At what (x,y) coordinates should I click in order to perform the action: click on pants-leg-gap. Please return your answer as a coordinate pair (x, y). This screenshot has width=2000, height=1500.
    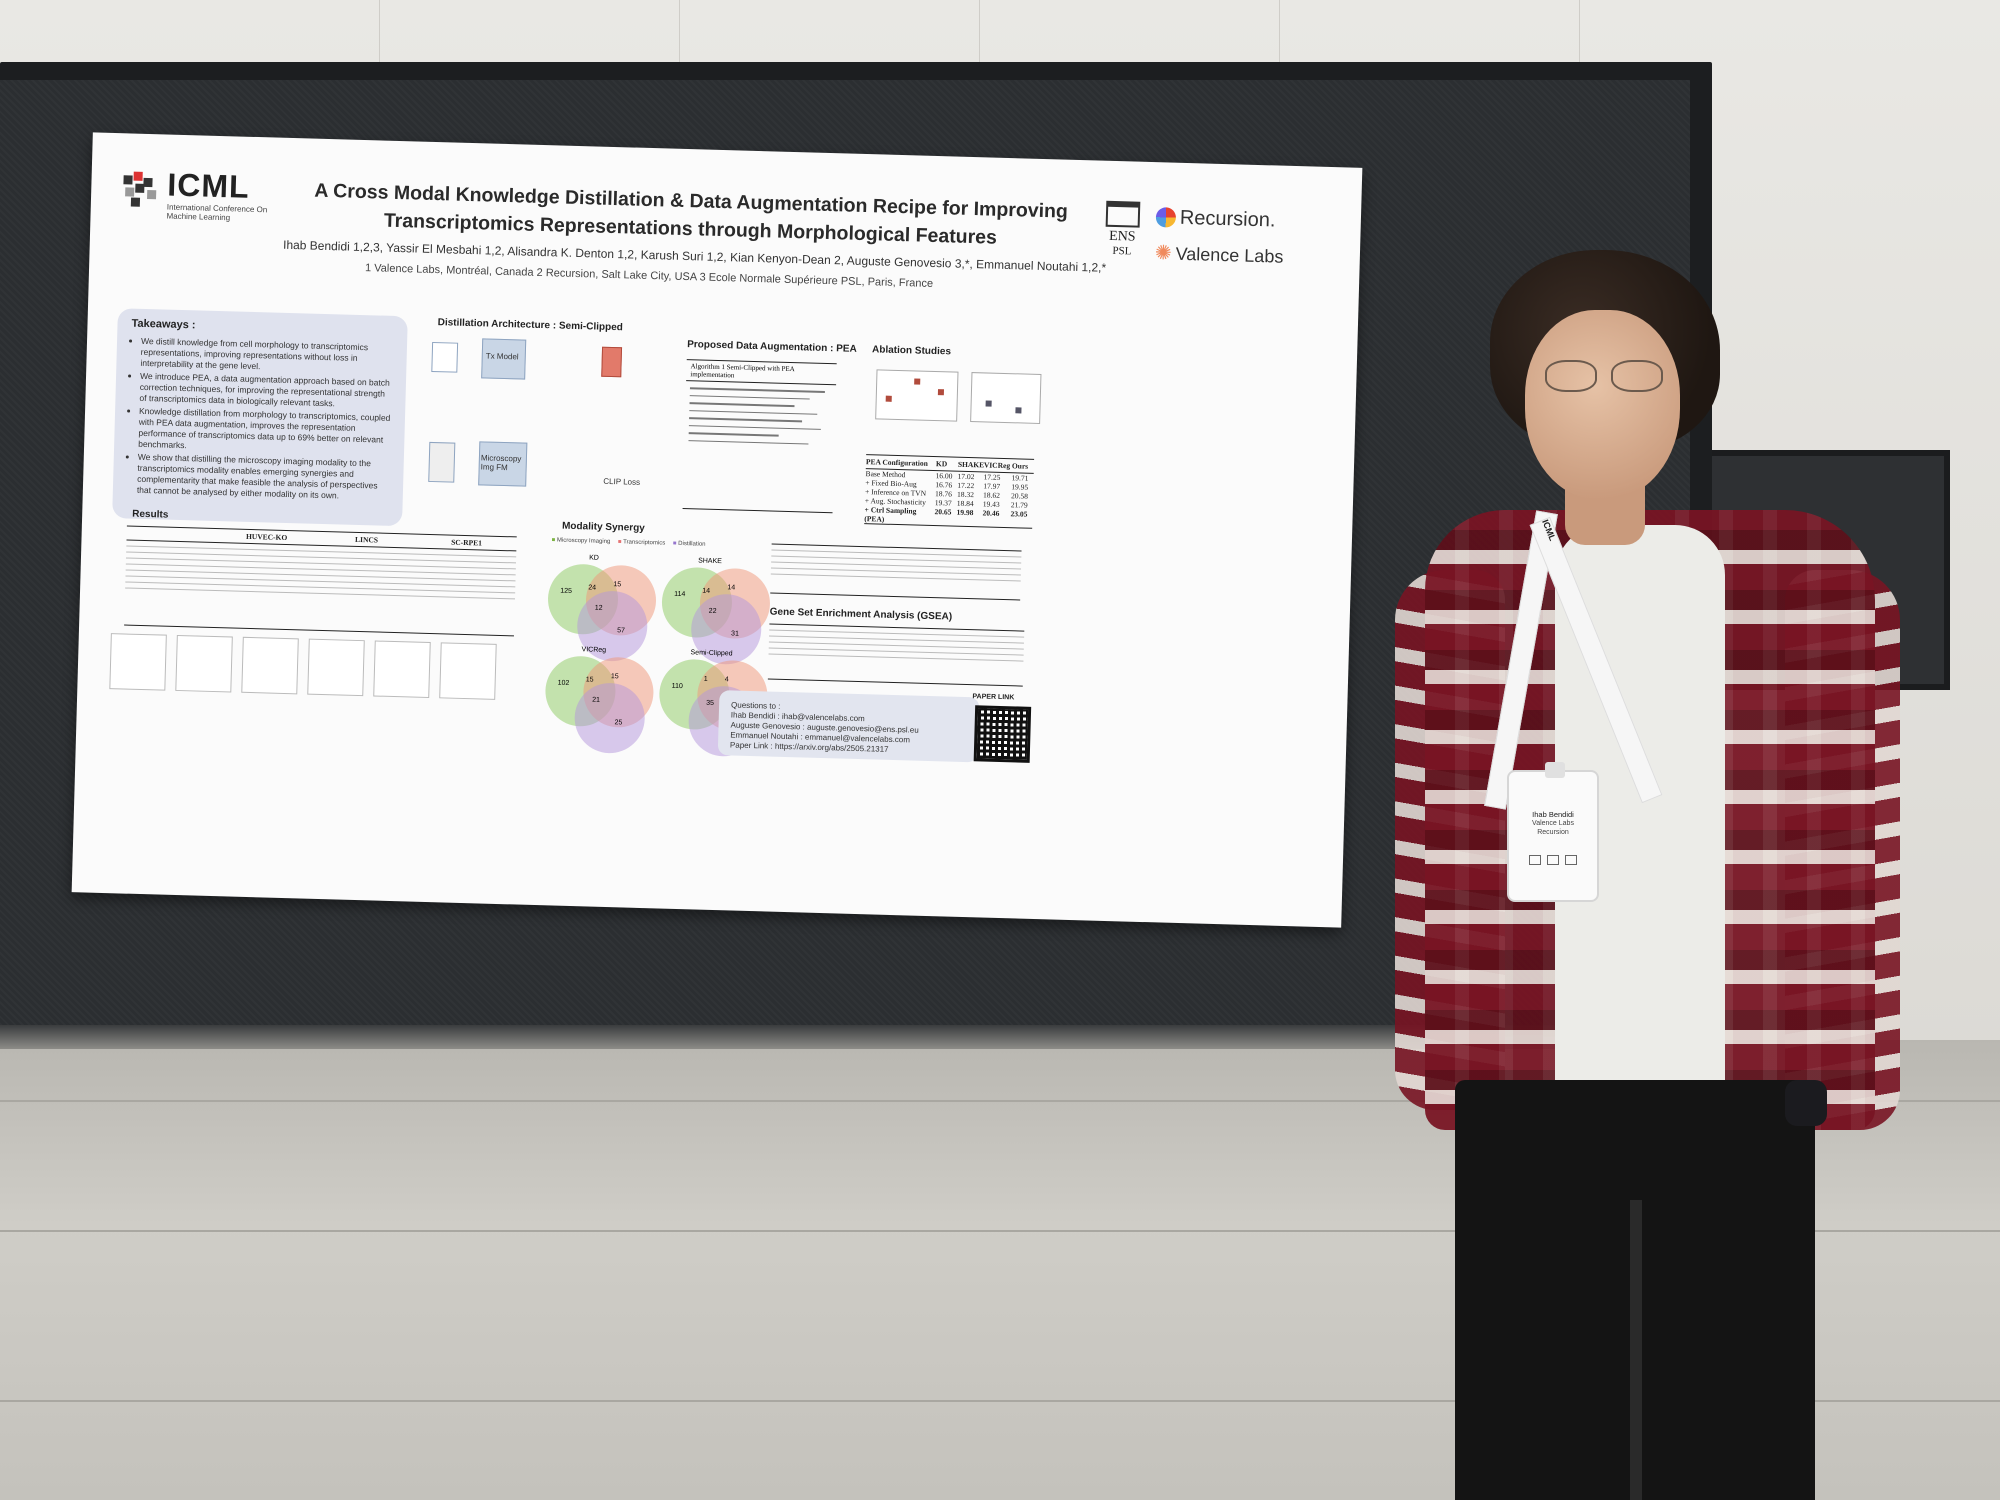
    Looking at the image, I should click on (1636, 1350).